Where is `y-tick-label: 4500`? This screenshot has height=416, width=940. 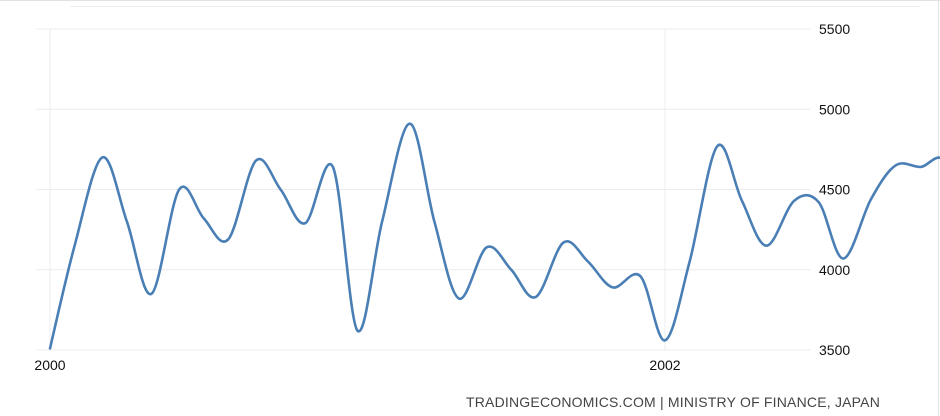
y-tick-label: 4500 is located at coordinates (834, 190).